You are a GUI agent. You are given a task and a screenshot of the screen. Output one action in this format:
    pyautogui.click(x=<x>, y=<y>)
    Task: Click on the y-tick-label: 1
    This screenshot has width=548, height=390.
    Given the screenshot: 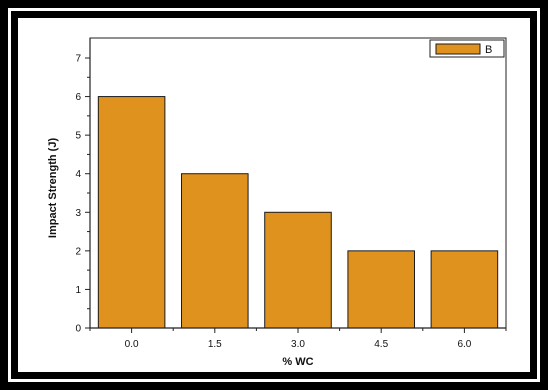 What is the action you would take?
    pyautogui.click(x=78, y=290)
    